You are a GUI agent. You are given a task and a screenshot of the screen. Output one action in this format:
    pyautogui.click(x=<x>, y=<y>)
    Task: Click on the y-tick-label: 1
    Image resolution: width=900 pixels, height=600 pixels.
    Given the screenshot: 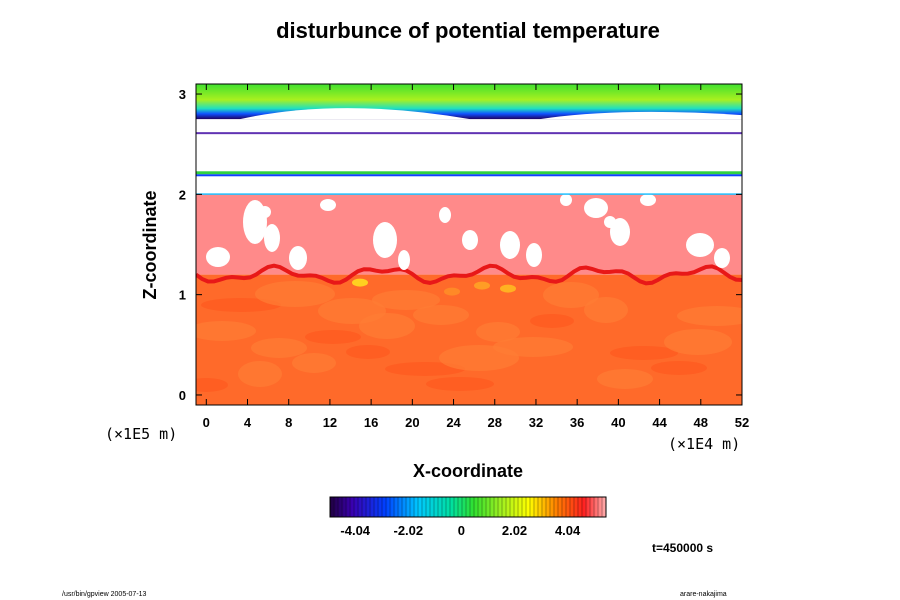 What is the action you would take?
    pyautogui.click(x=182, y=295)
    